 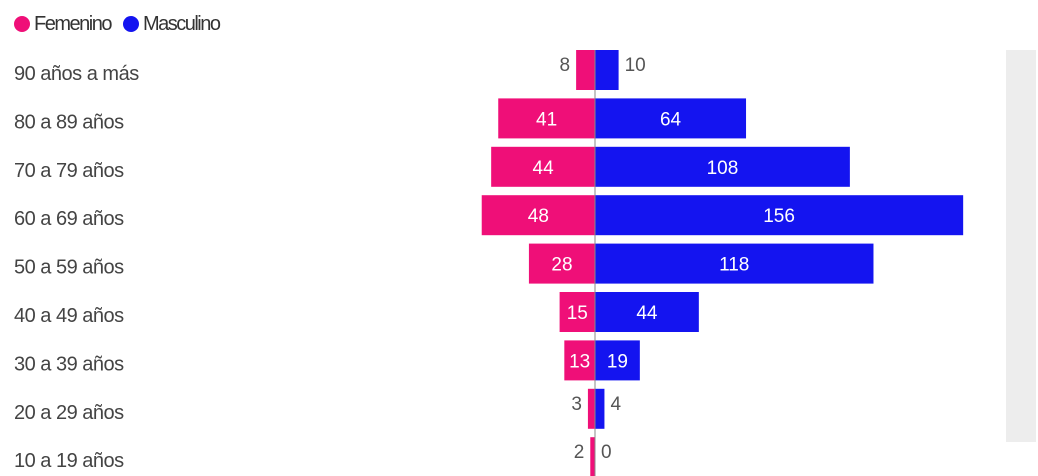 I want to click on category-label: 80 a 89 años, so click(x=69, y=122).